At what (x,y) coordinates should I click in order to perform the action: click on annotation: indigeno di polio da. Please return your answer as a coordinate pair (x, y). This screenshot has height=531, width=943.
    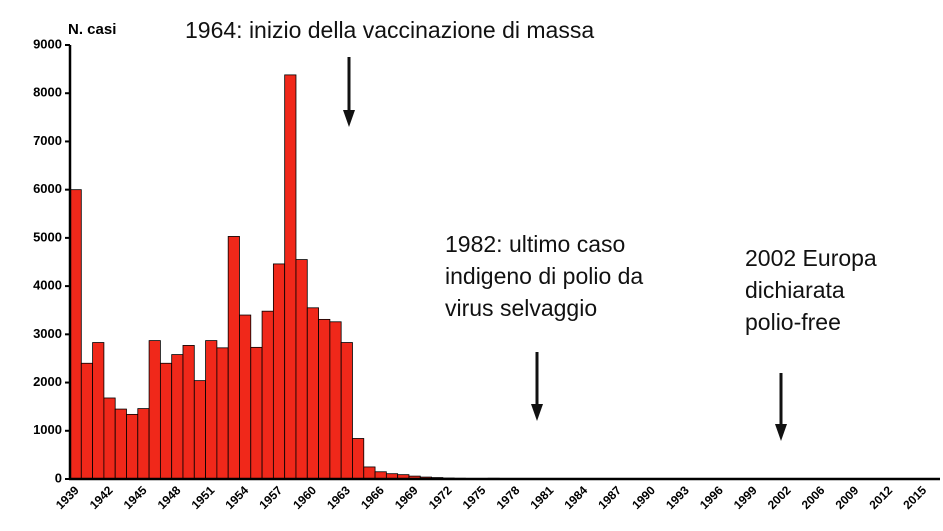
    Looking at the image, I should click on (544, 276).